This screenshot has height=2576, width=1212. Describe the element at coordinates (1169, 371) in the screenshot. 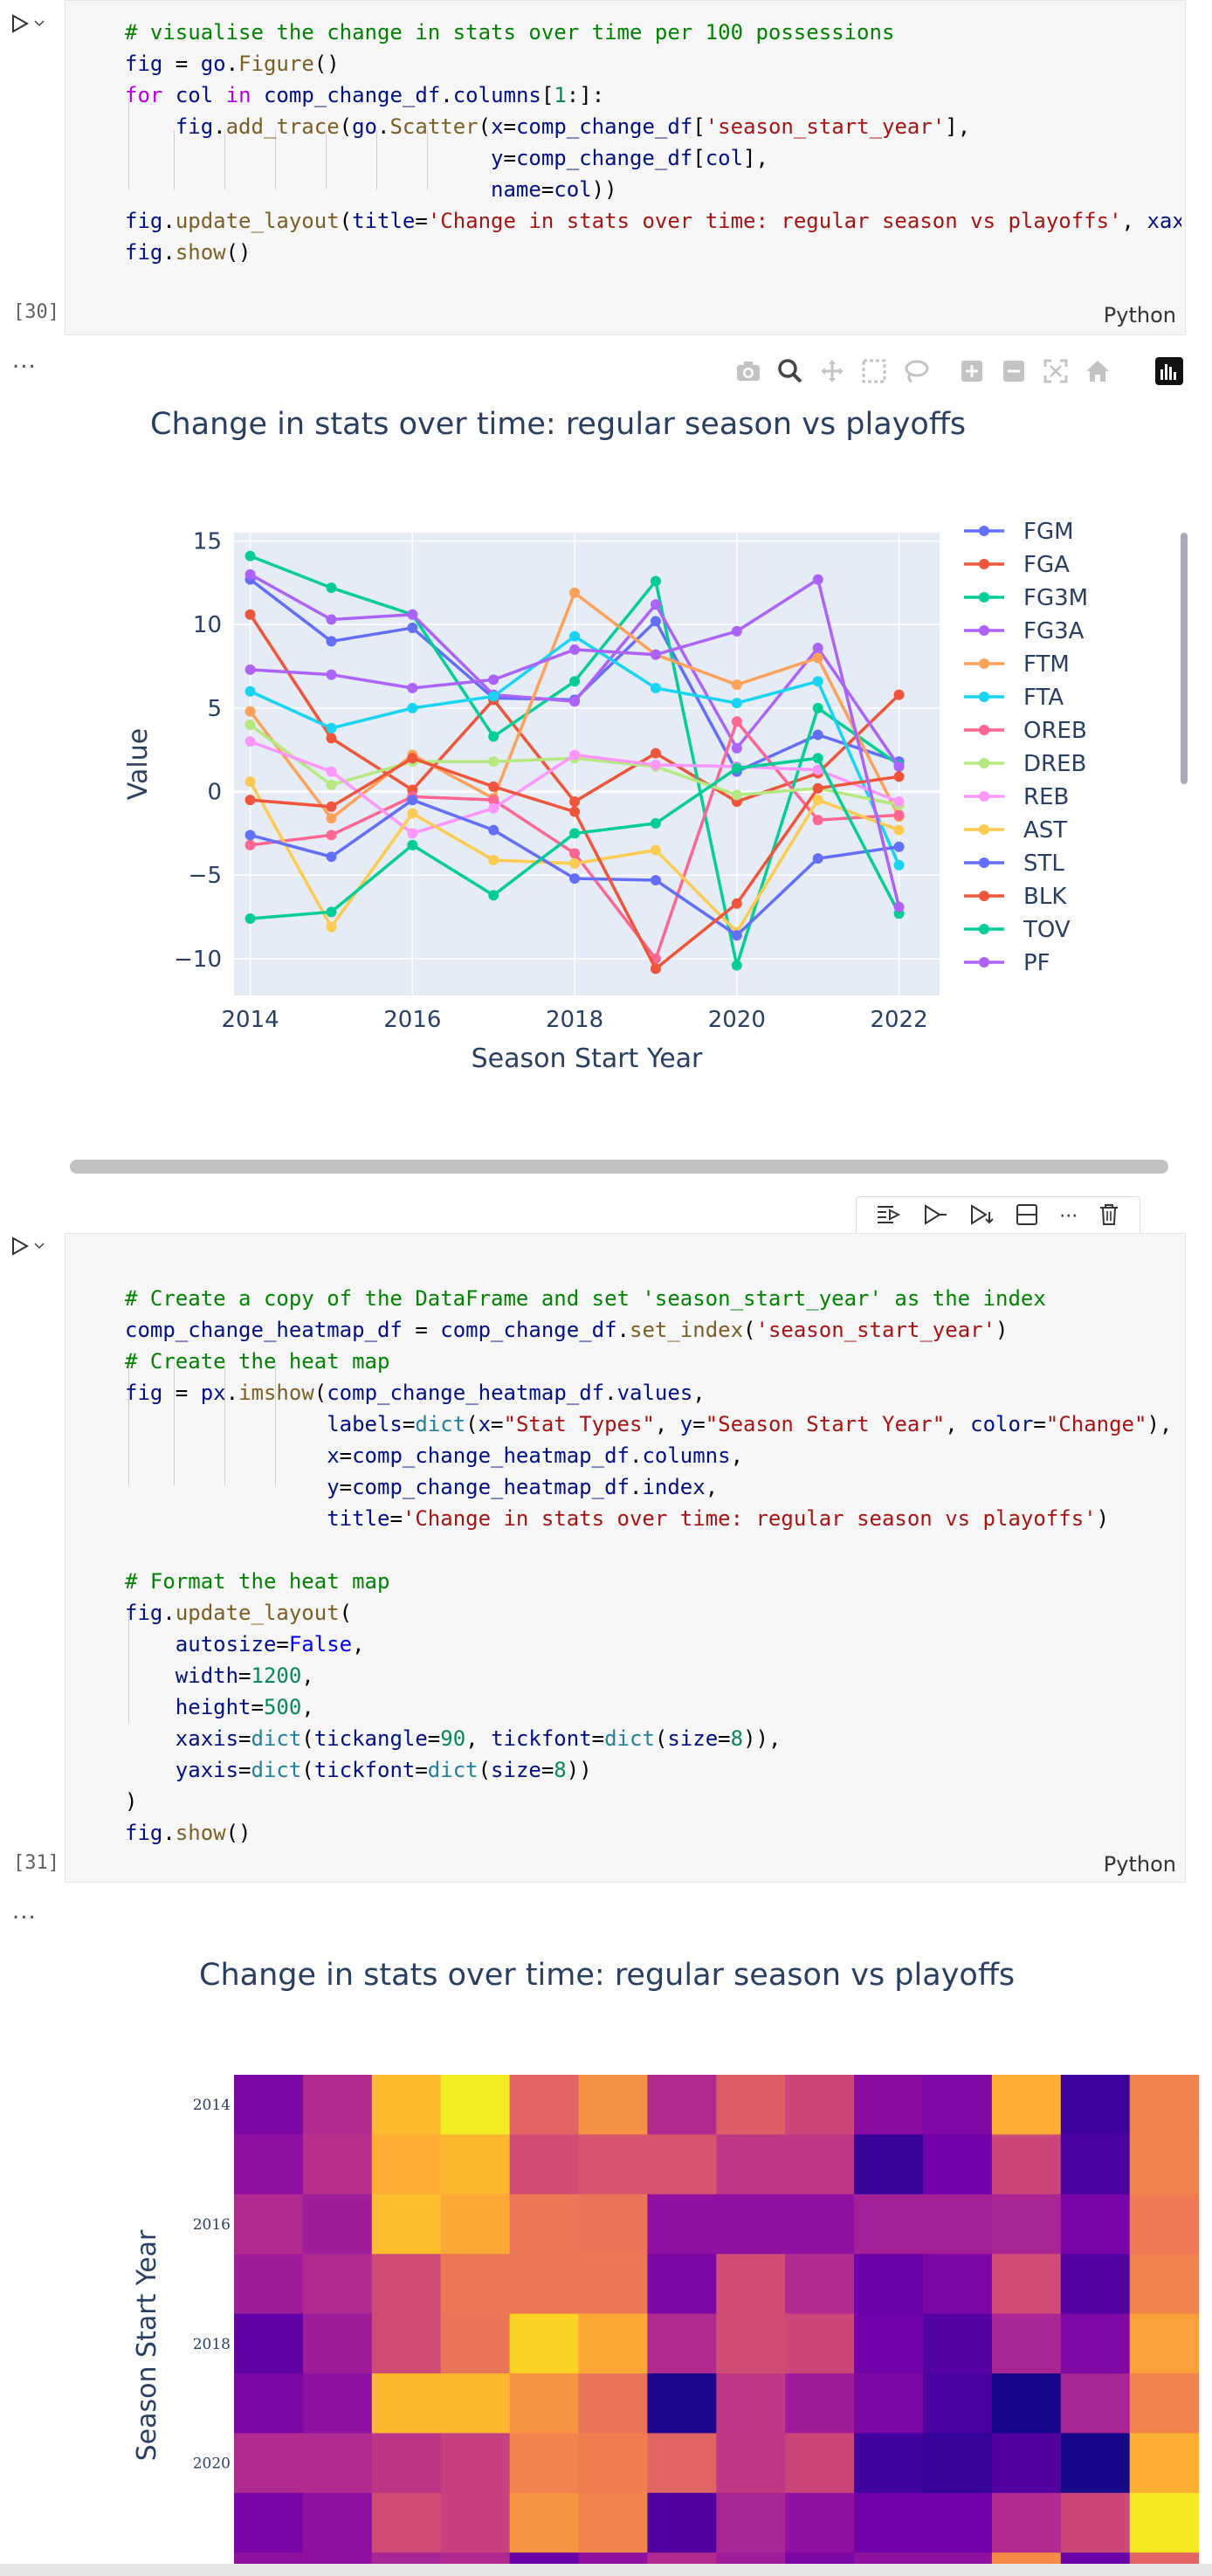

I see `plotly-logo-icon` at that location.